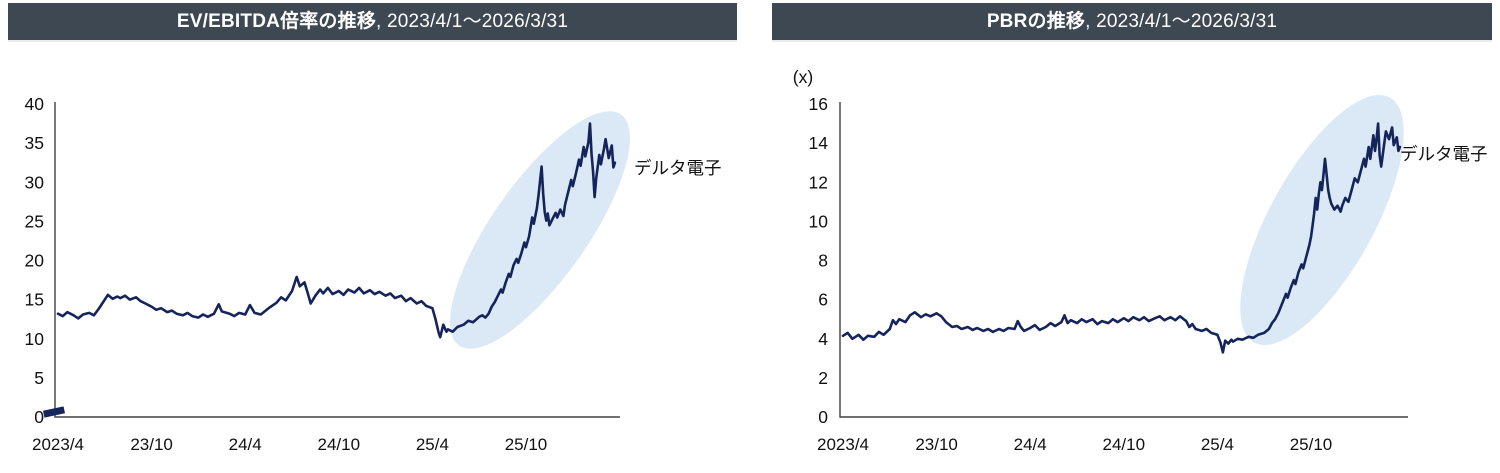 The image size is (1500, 473). I want to click on y-tick-label: 15, so click(34, 300).